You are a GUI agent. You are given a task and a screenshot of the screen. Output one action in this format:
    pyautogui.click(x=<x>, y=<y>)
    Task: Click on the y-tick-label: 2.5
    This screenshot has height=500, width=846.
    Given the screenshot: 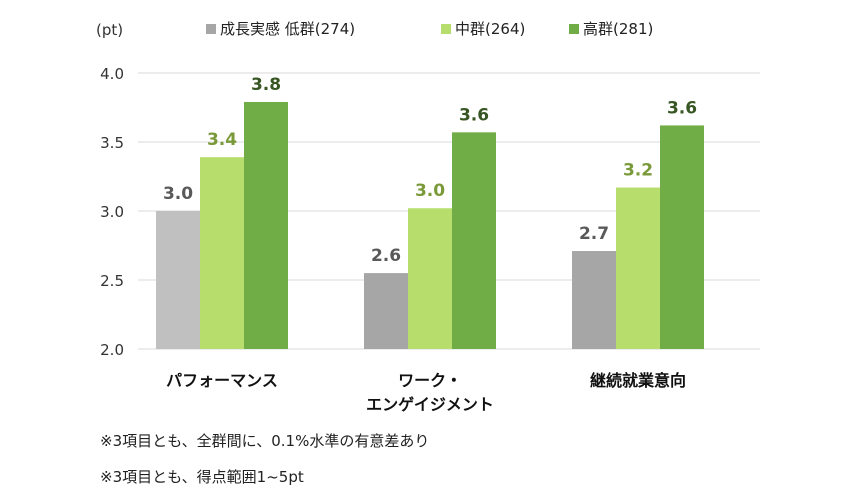 What is the action you would take?
    pyautogui.click(x=112, y=281)
    